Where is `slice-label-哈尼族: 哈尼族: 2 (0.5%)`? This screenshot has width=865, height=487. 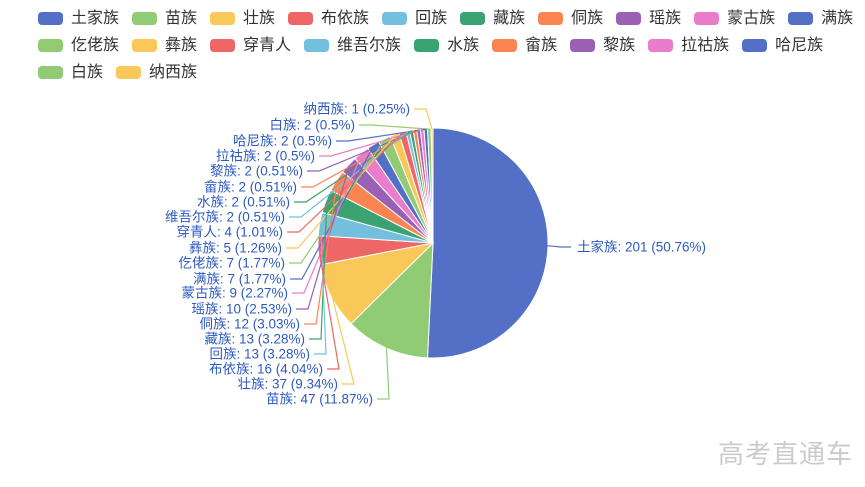 slice-label-哈尼族: 哈尼族: 2 (0.5%) is located at coordinates (282, 141).